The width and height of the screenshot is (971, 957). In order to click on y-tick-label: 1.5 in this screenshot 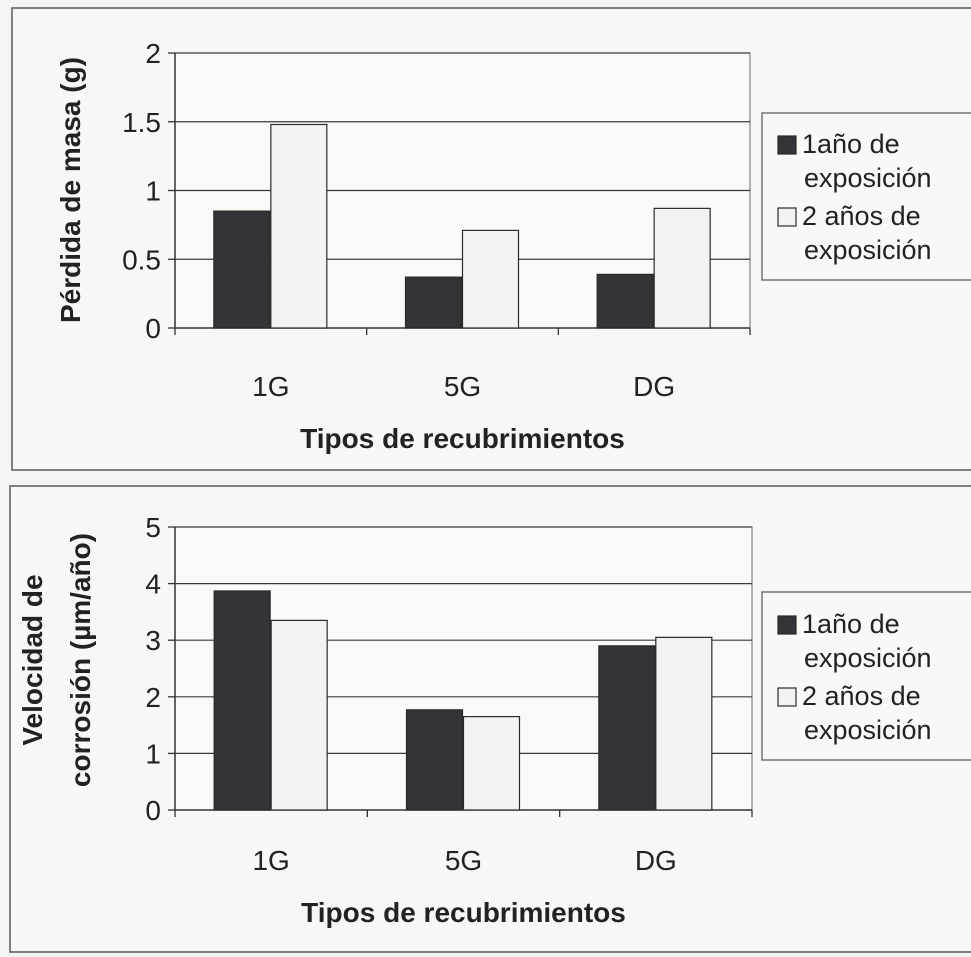, I will do `click(141, 122)`.